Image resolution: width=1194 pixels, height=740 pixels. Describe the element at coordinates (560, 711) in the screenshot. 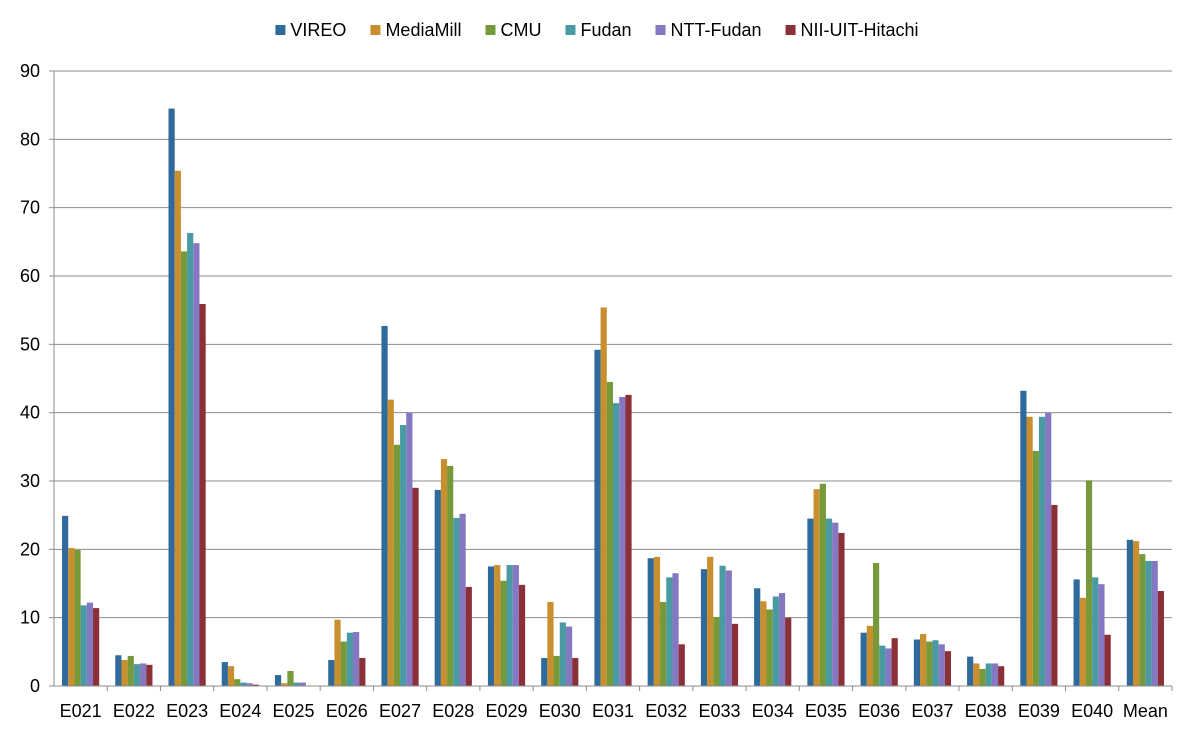

I see `x-tick-label: E030` at that location.